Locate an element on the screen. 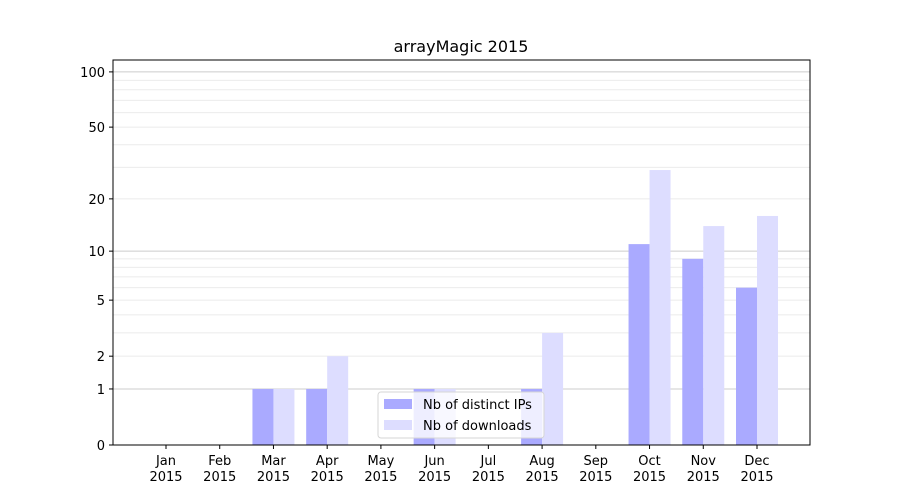 This screenshot has width=900, height=504. x-tick-label: Jan 2015 is located at coordinates (165, 469).